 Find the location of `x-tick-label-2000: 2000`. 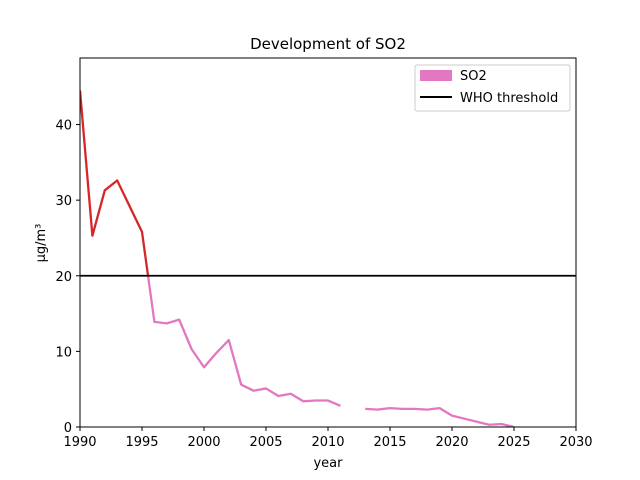

x-tick-label-2000: 2000 is located at coordinates (203, 442).